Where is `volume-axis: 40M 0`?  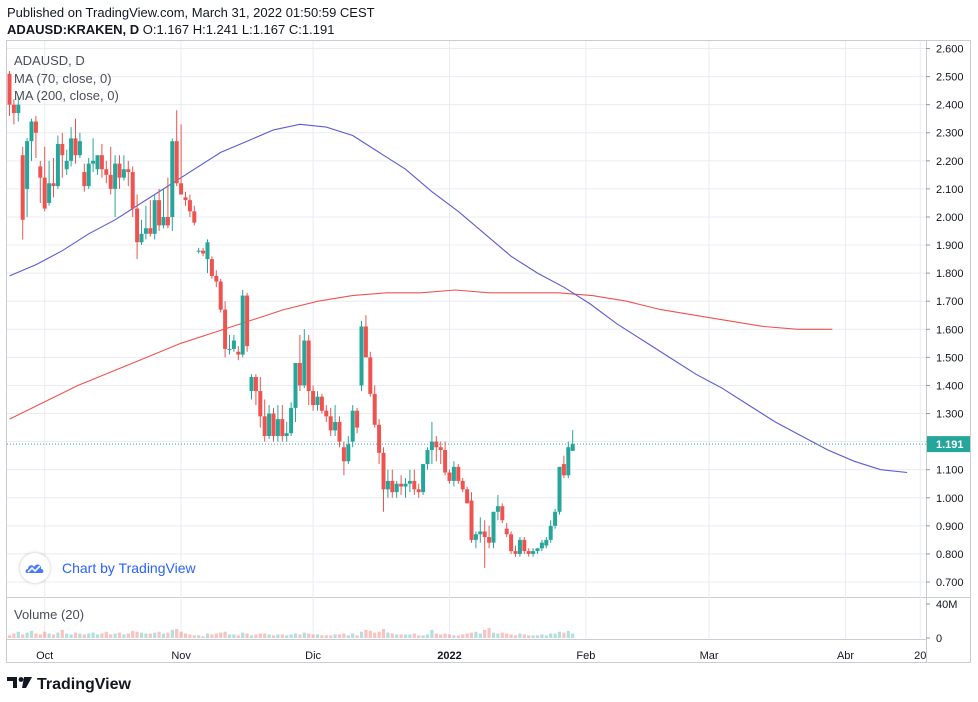 volume-axis: 40M 0 is located at coordinates (941, 622).